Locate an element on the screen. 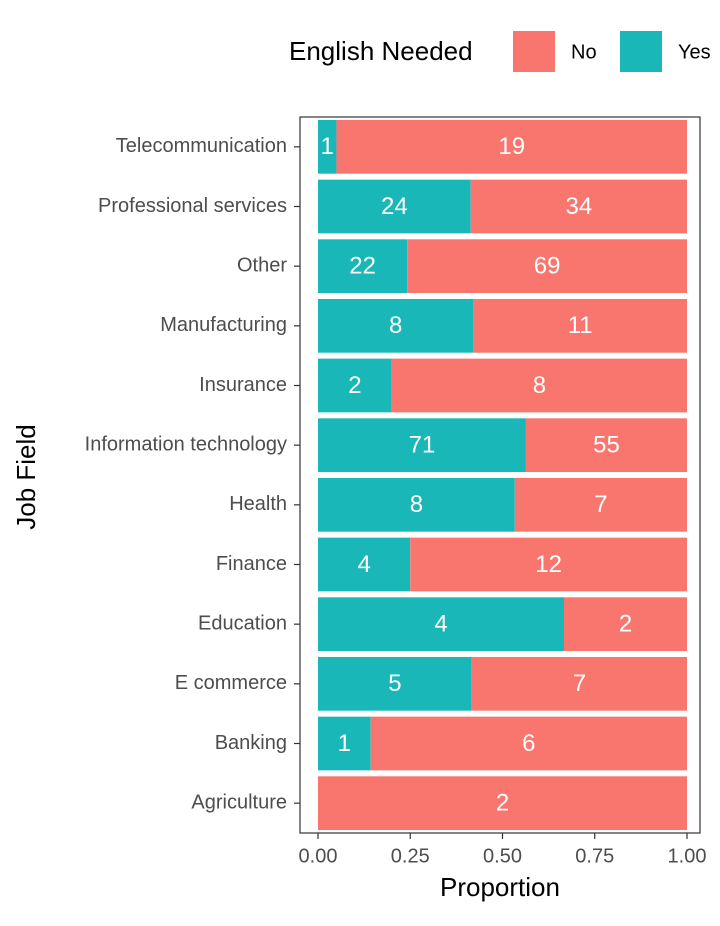 This screenshot has height=926, width=720. value-label: 34 is located at coordinates (578, 206).